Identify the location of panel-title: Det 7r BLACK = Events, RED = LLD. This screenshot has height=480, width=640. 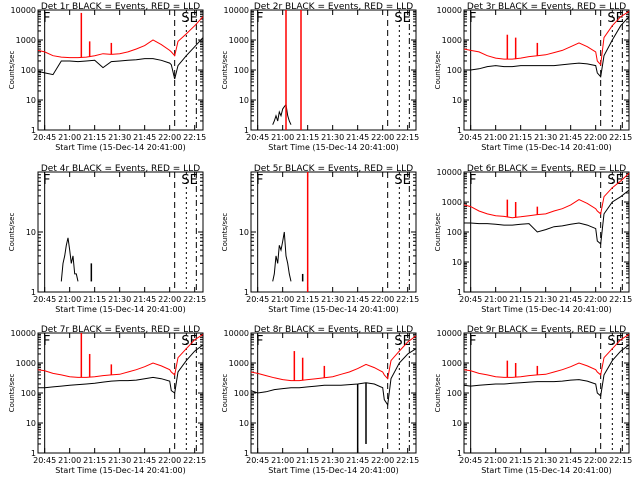
(120, 330).